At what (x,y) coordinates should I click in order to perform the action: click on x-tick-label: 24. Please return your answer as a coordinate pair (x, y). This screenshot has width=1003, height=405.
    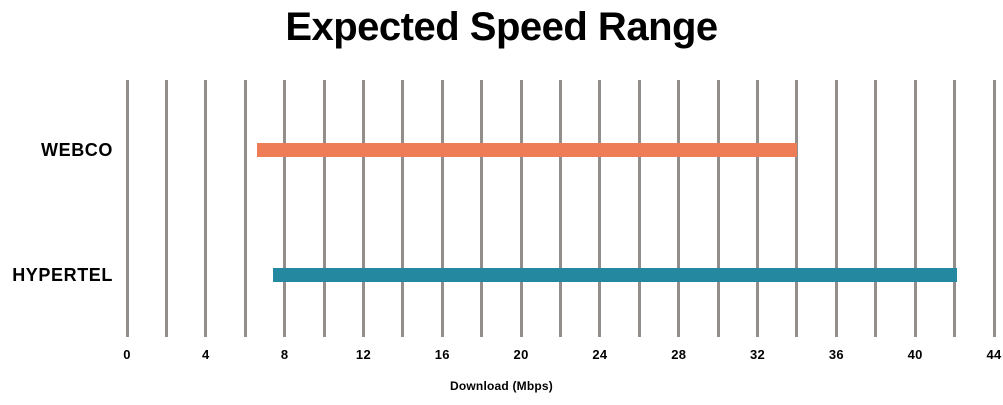
    Looking at the image, I should click on (600, 354).